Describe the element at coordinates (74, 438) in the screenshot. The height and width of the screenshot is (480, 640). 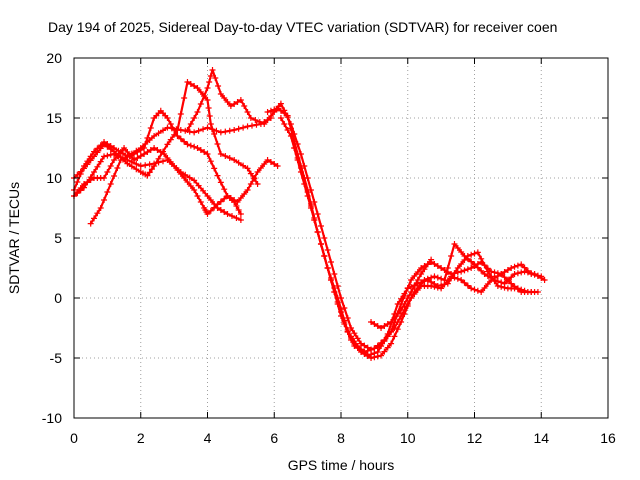
I see `x-tick-label: 0` at that location.